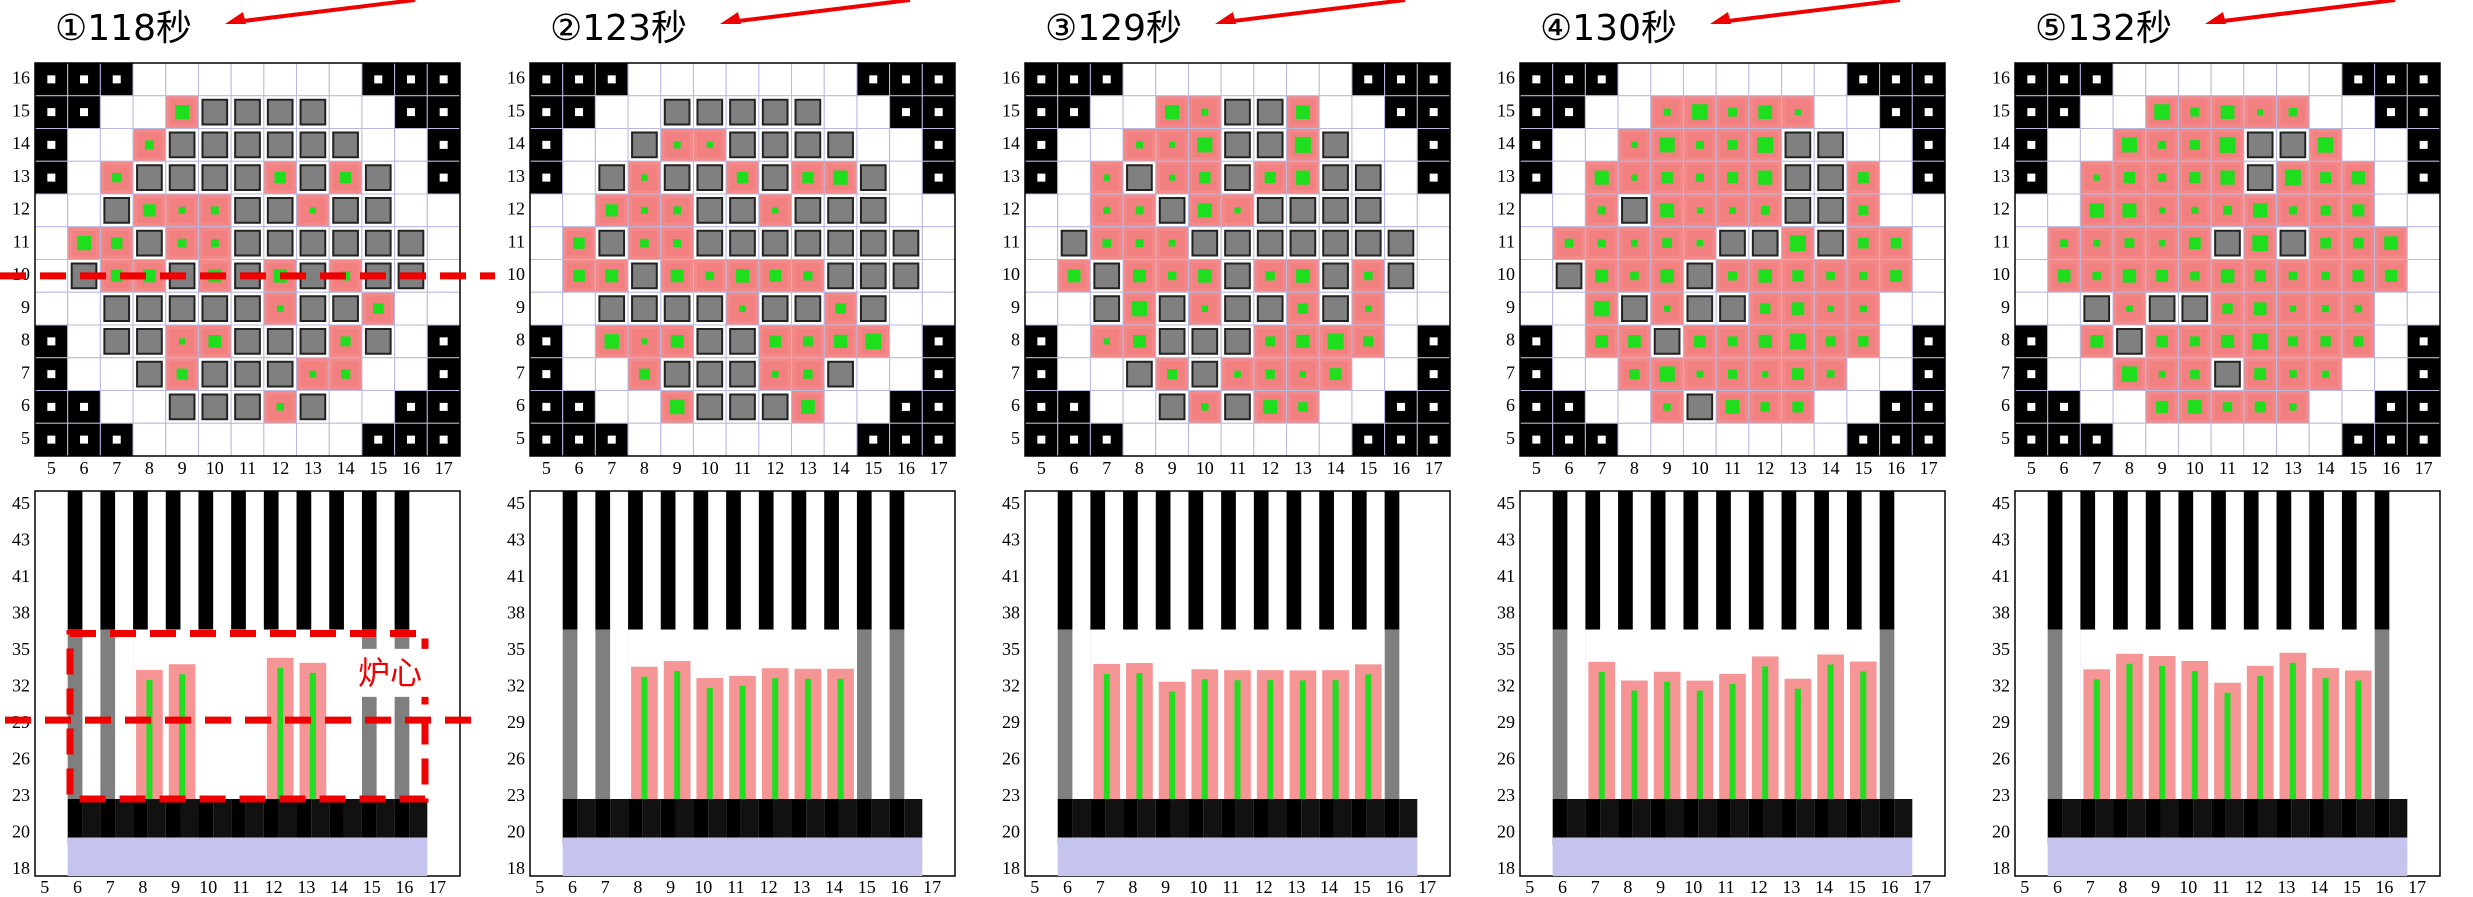  I want to click on lower-band, so click(2332, 818).